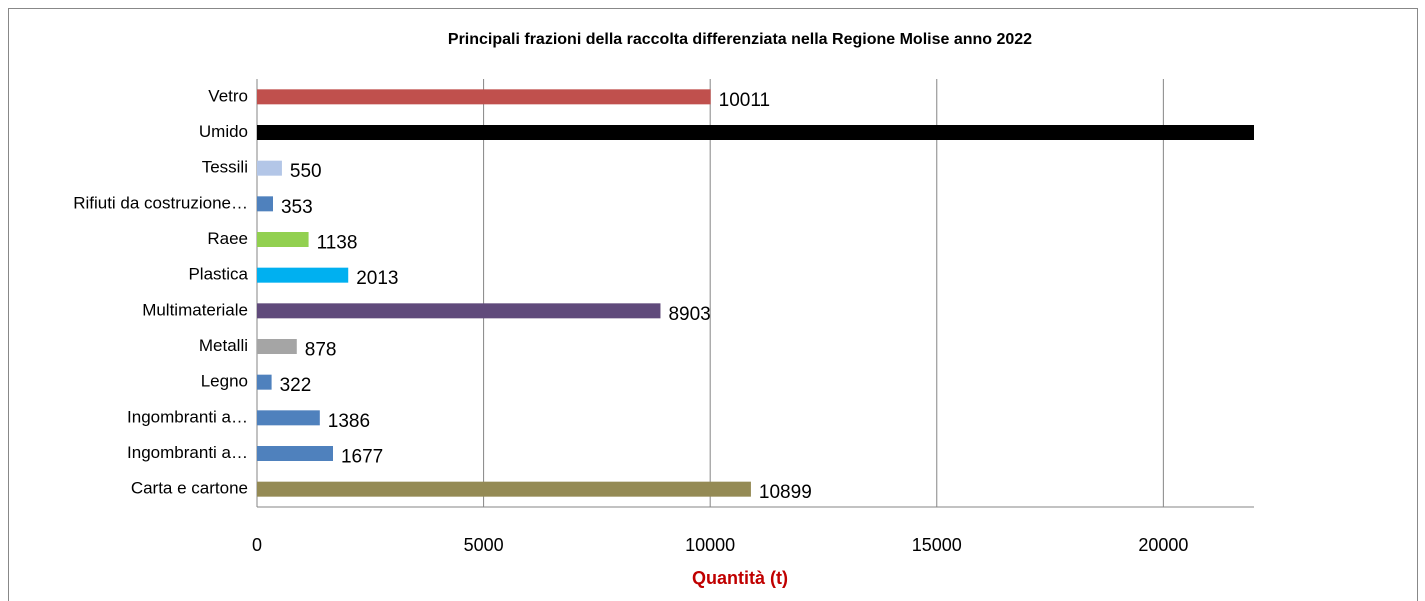 The height and width of the screenshot is (601, 1425). What do you see at coordinates (218, 274) in the screenshot?
I see `y-tick-label: Plastica` at bounding box center [218, 274].